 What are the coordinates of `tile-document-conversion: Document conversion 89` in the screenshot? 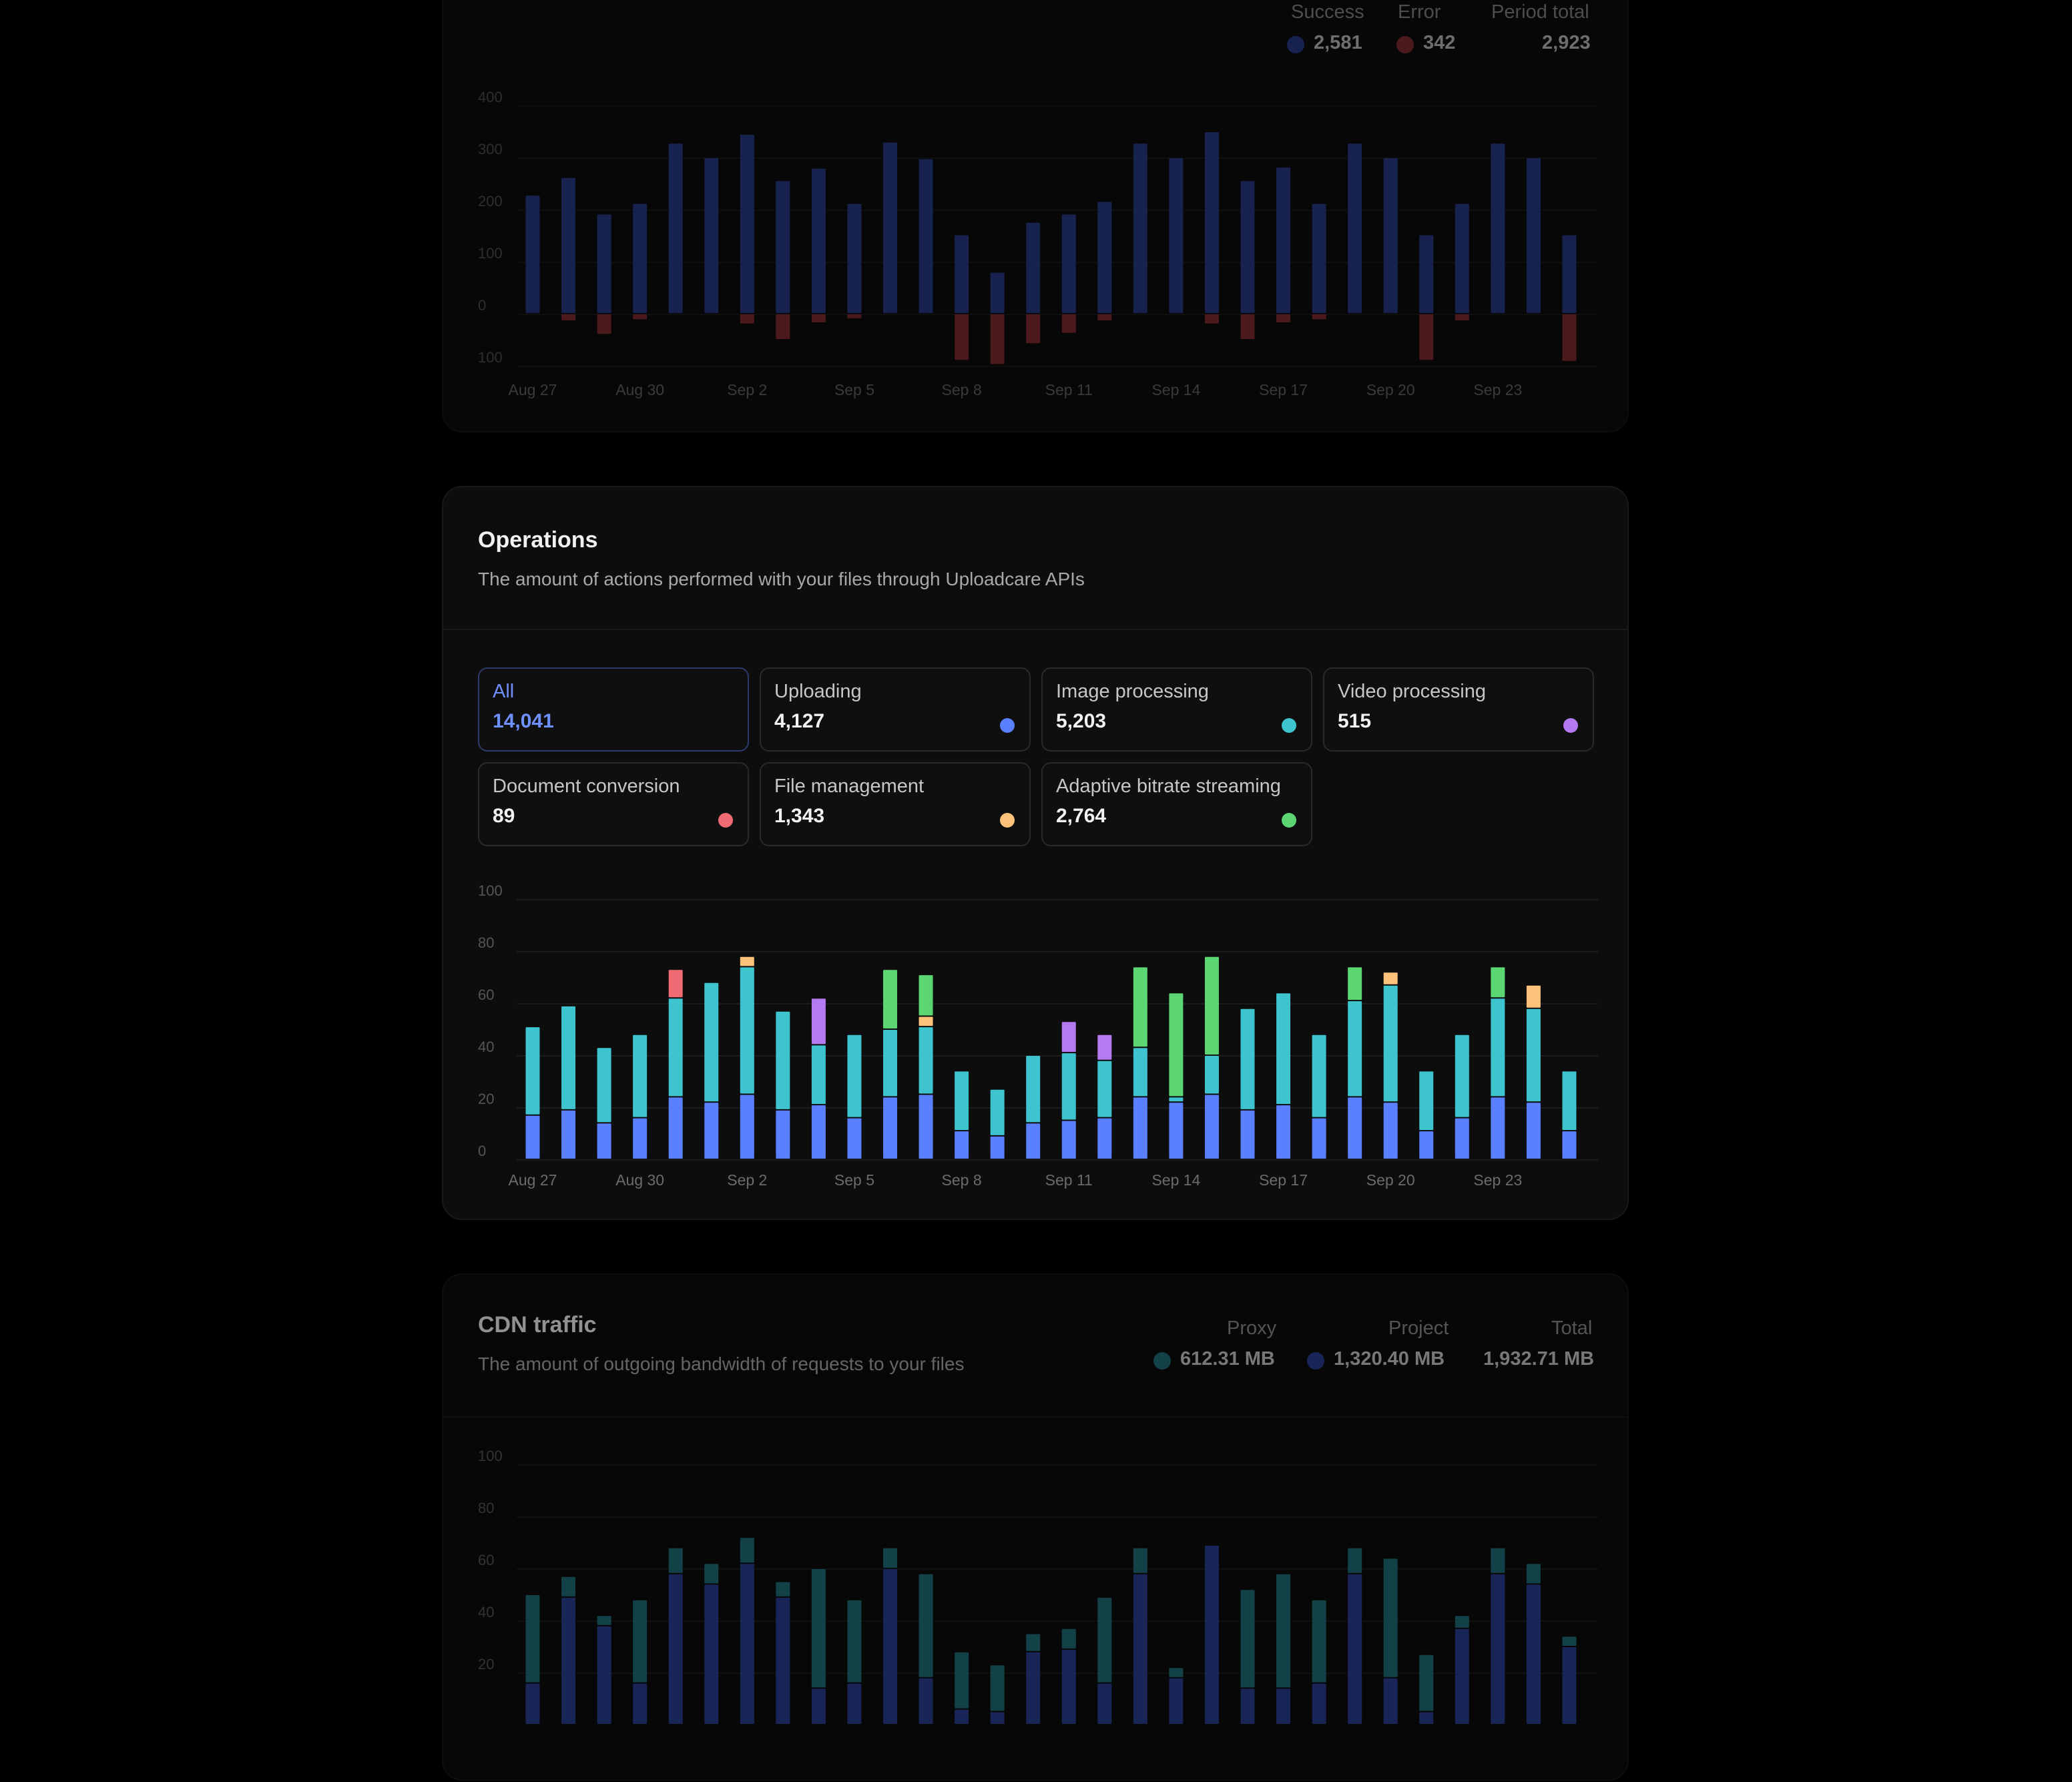 It's located at (613, 804).